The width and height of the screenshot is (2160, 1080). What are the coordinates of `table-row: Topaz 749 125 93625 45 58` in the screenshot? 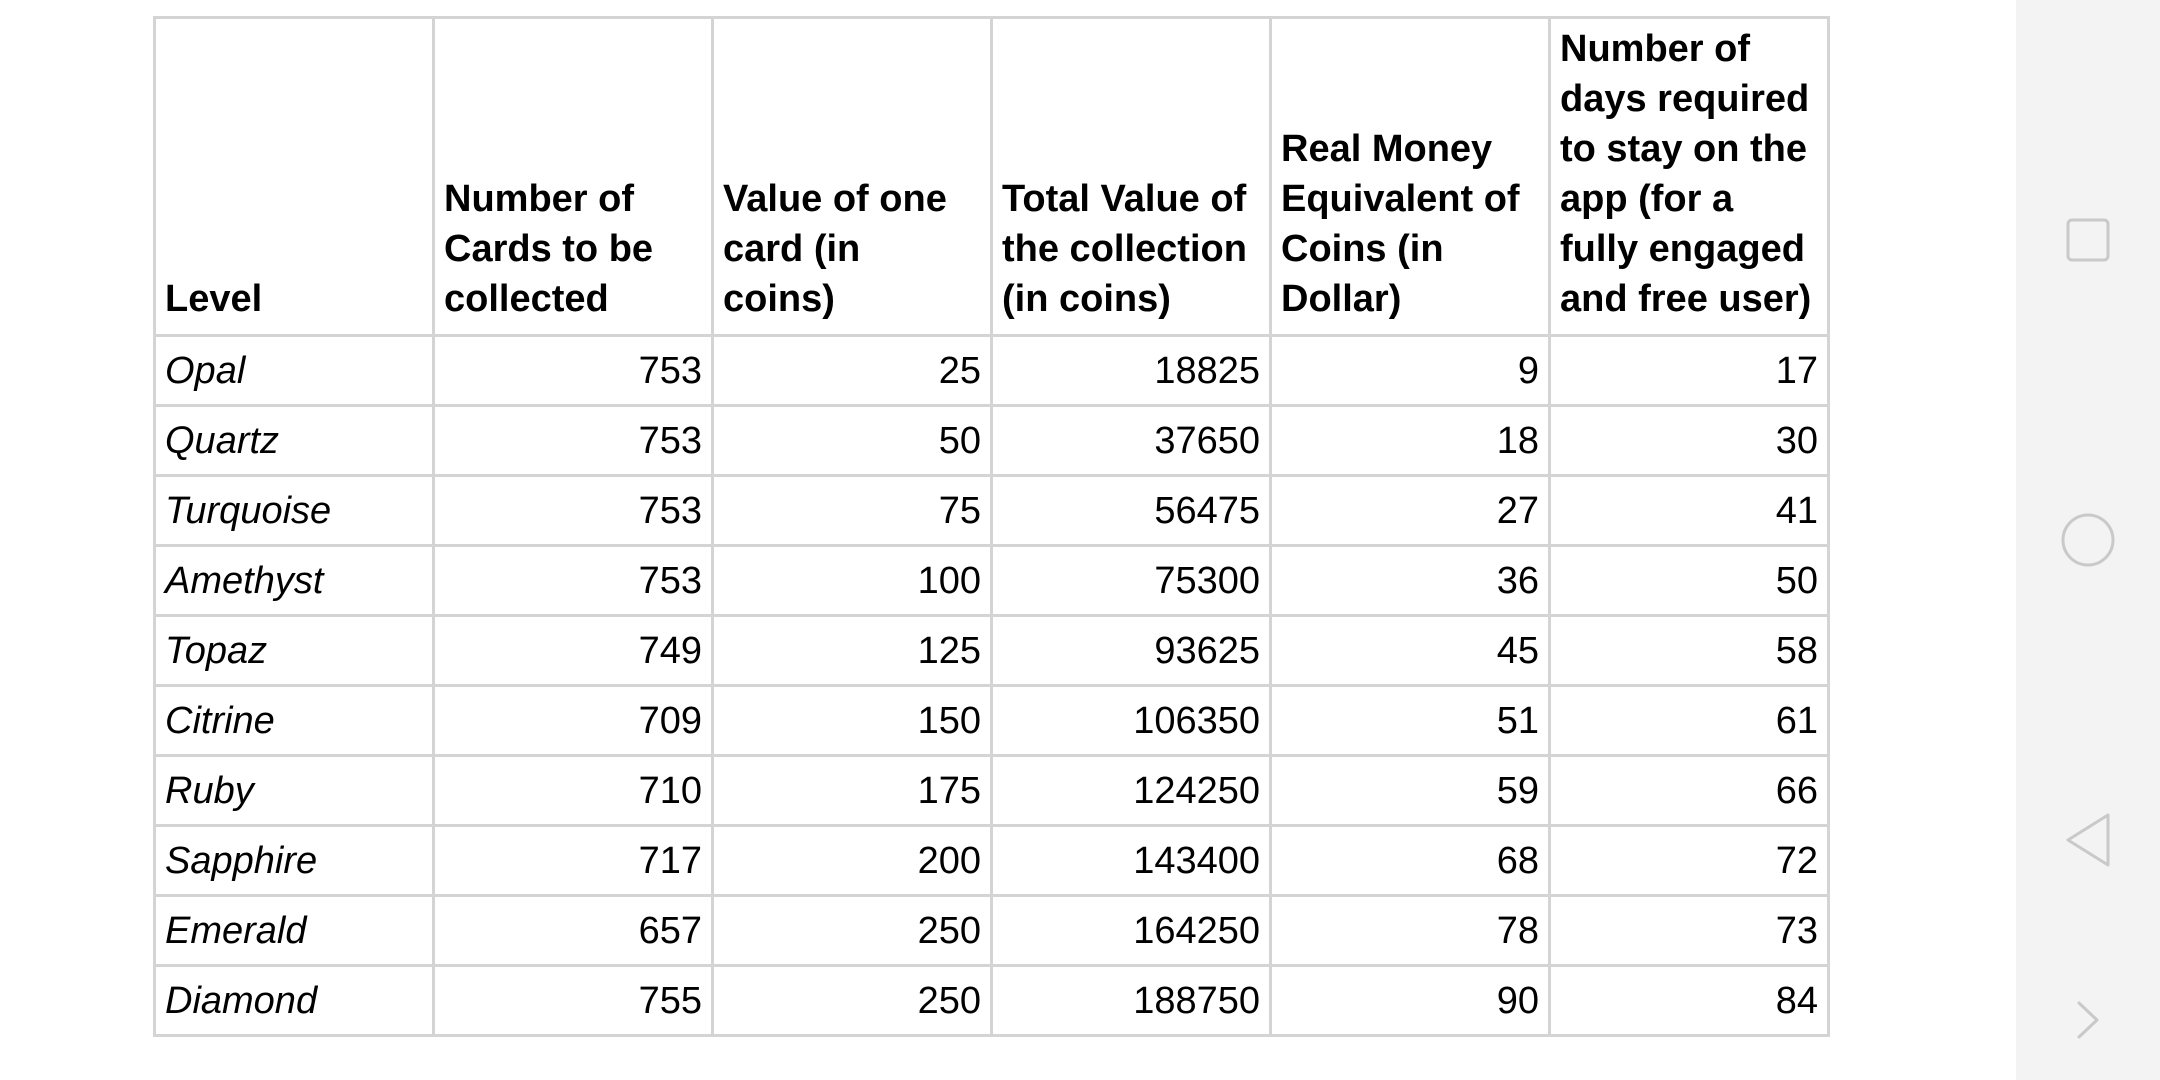 It's located at (991, 650).